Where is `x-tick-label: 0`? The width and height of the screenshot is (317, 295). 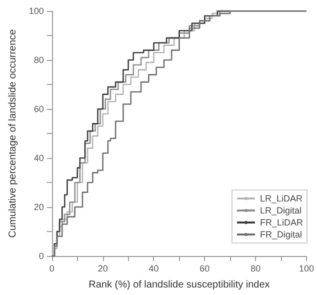 x-tick-label: 0 is located at coordinates (51, 269).